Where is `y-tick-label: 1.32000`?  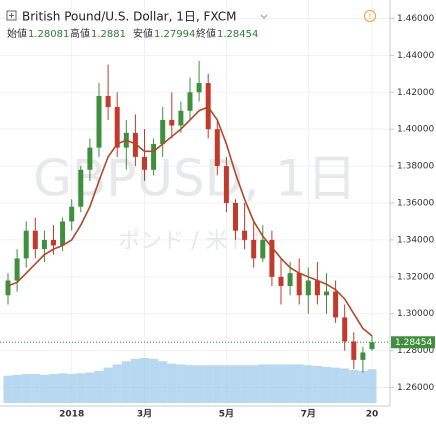
y-tick-label: 1.32000 is located at coordinates (415, 277).